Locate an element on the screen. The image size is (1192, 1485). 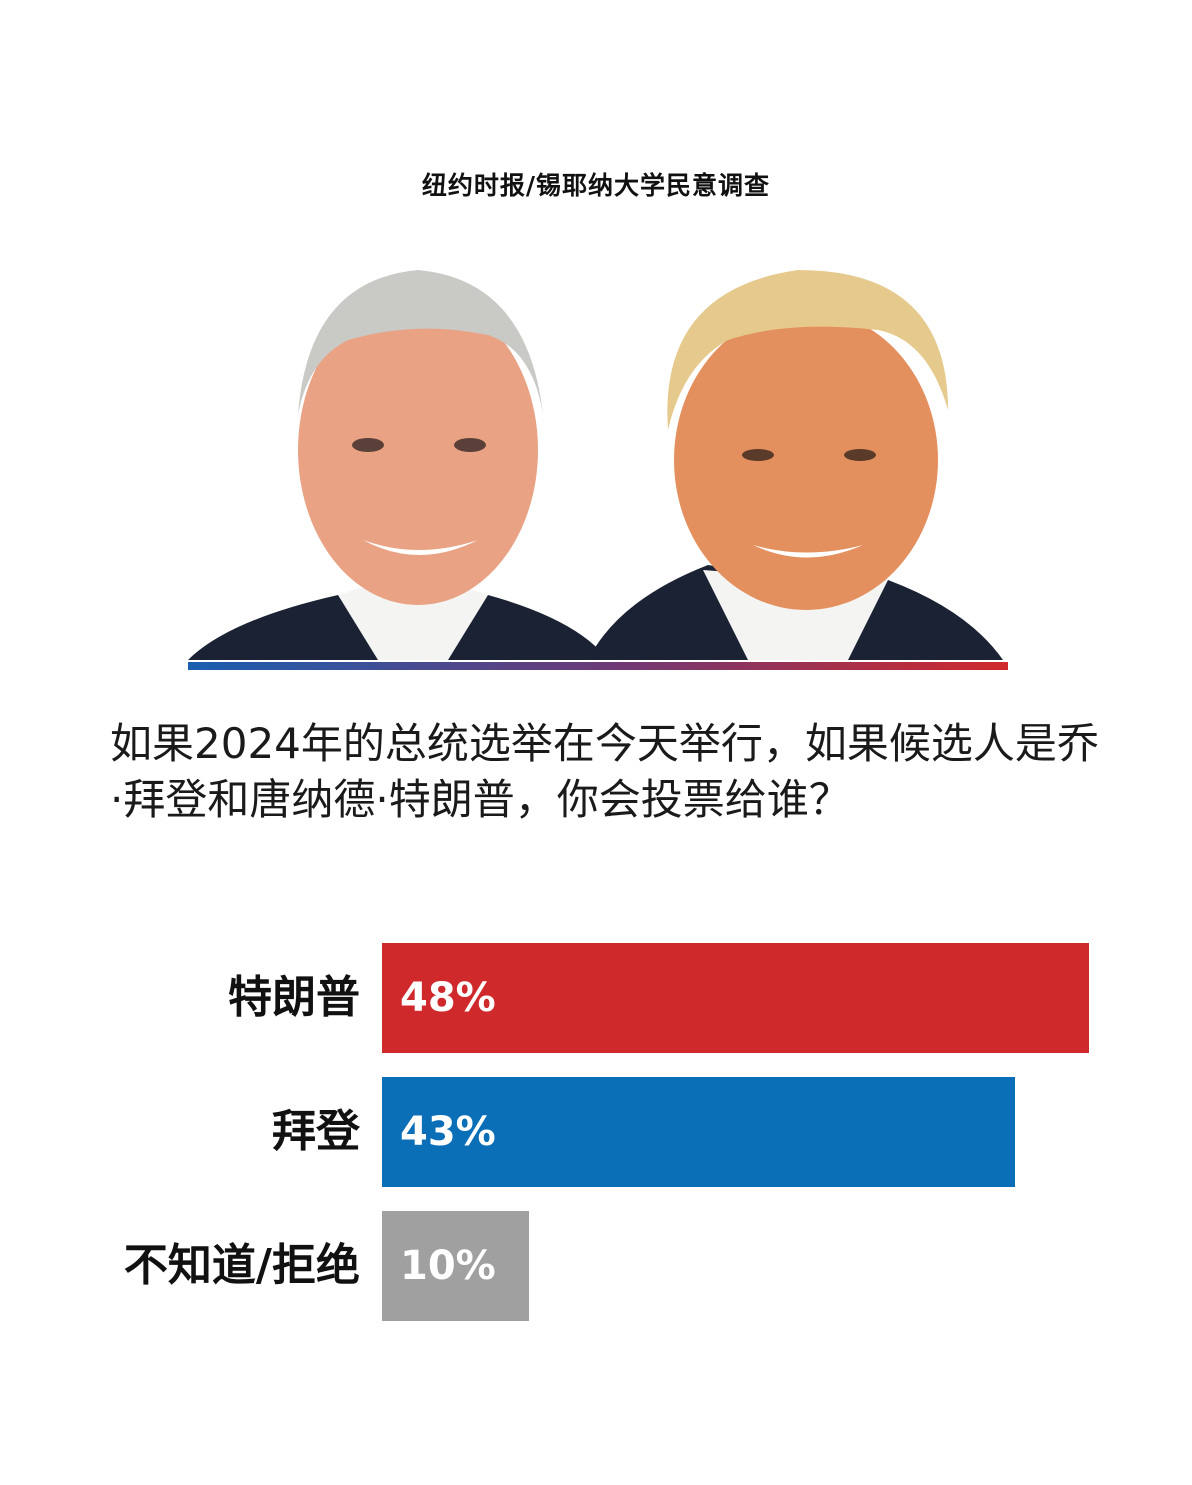
bar-category-label: 不知道/拒绝 is located at coordinates (241, 1265).